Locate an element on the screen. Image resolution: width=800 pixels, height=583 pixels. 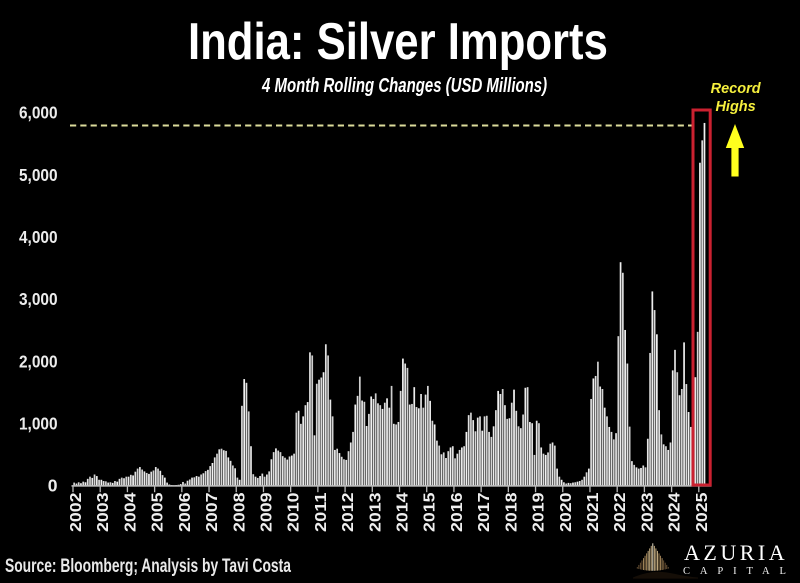
svg-text: 1,000 is located at coordinates (38, 424).